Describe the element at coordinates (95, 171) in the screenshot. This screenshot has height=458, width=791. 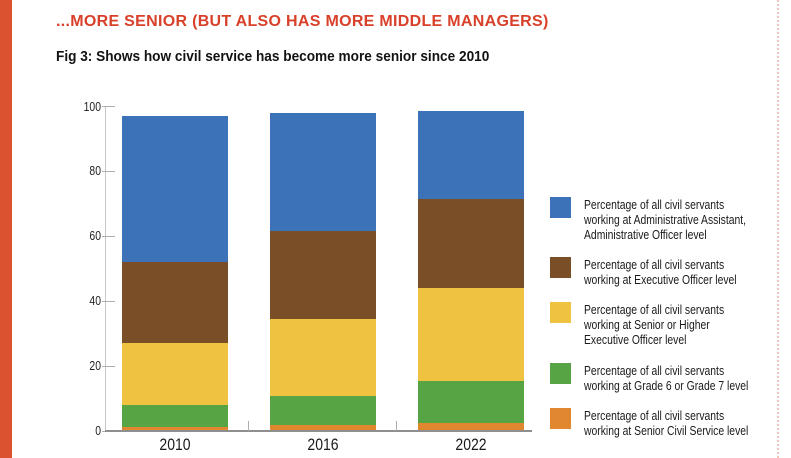
I see `y-tick-label: 80` at that location.